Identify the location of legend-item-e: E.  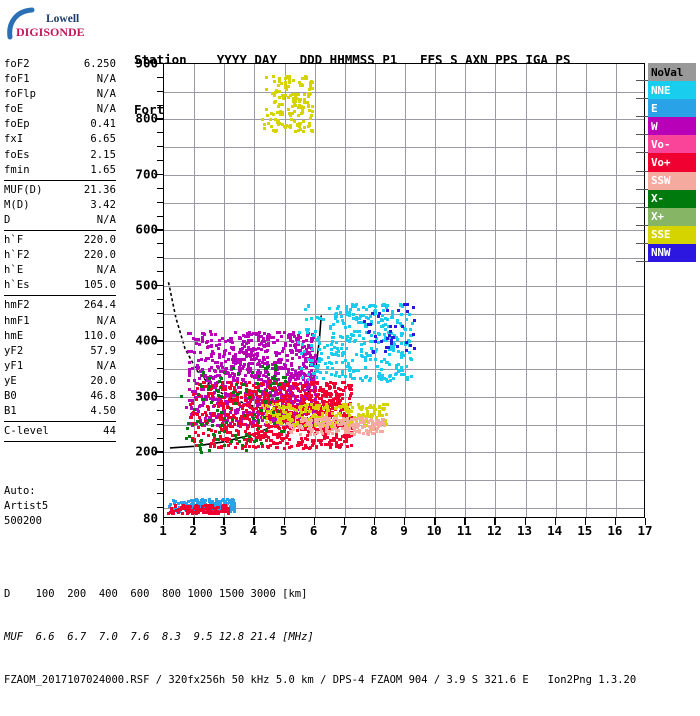
(672, 108).